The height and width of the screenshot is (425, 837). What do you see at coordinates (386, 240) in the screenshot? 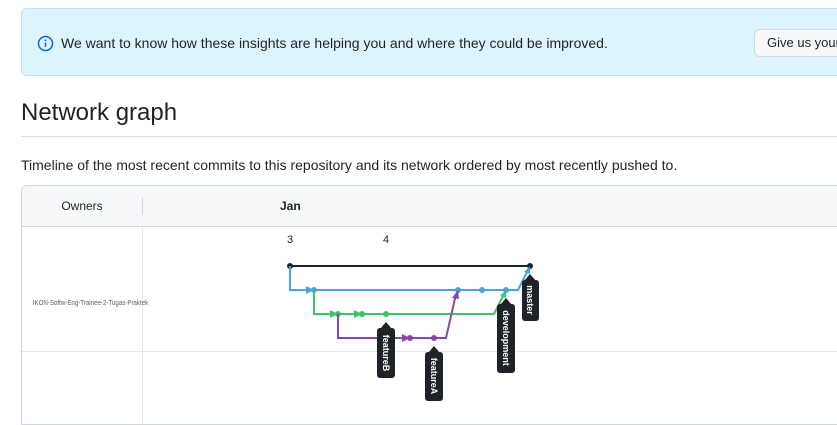
I see `day-label: 4` at bounding box center [386, 240].